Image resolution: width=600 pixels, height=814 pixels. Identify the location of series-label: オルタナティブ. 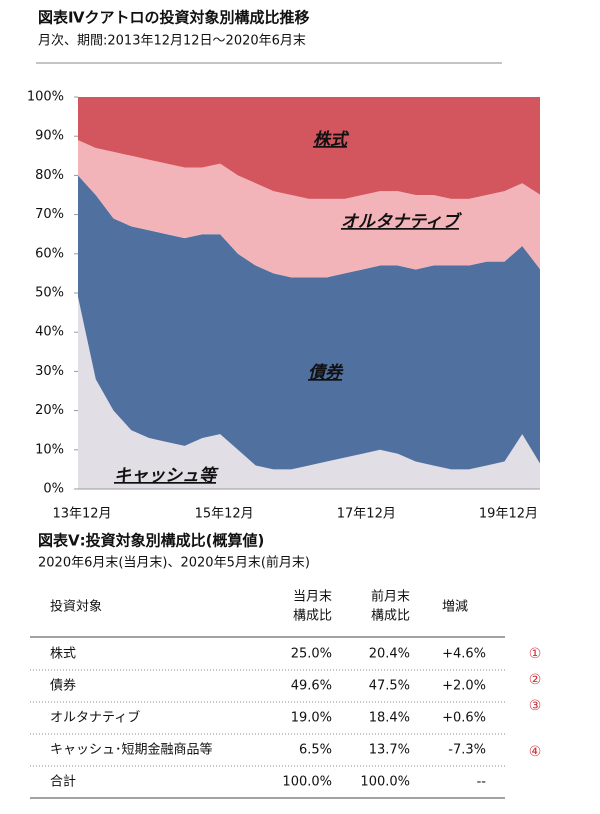
(401, 222).